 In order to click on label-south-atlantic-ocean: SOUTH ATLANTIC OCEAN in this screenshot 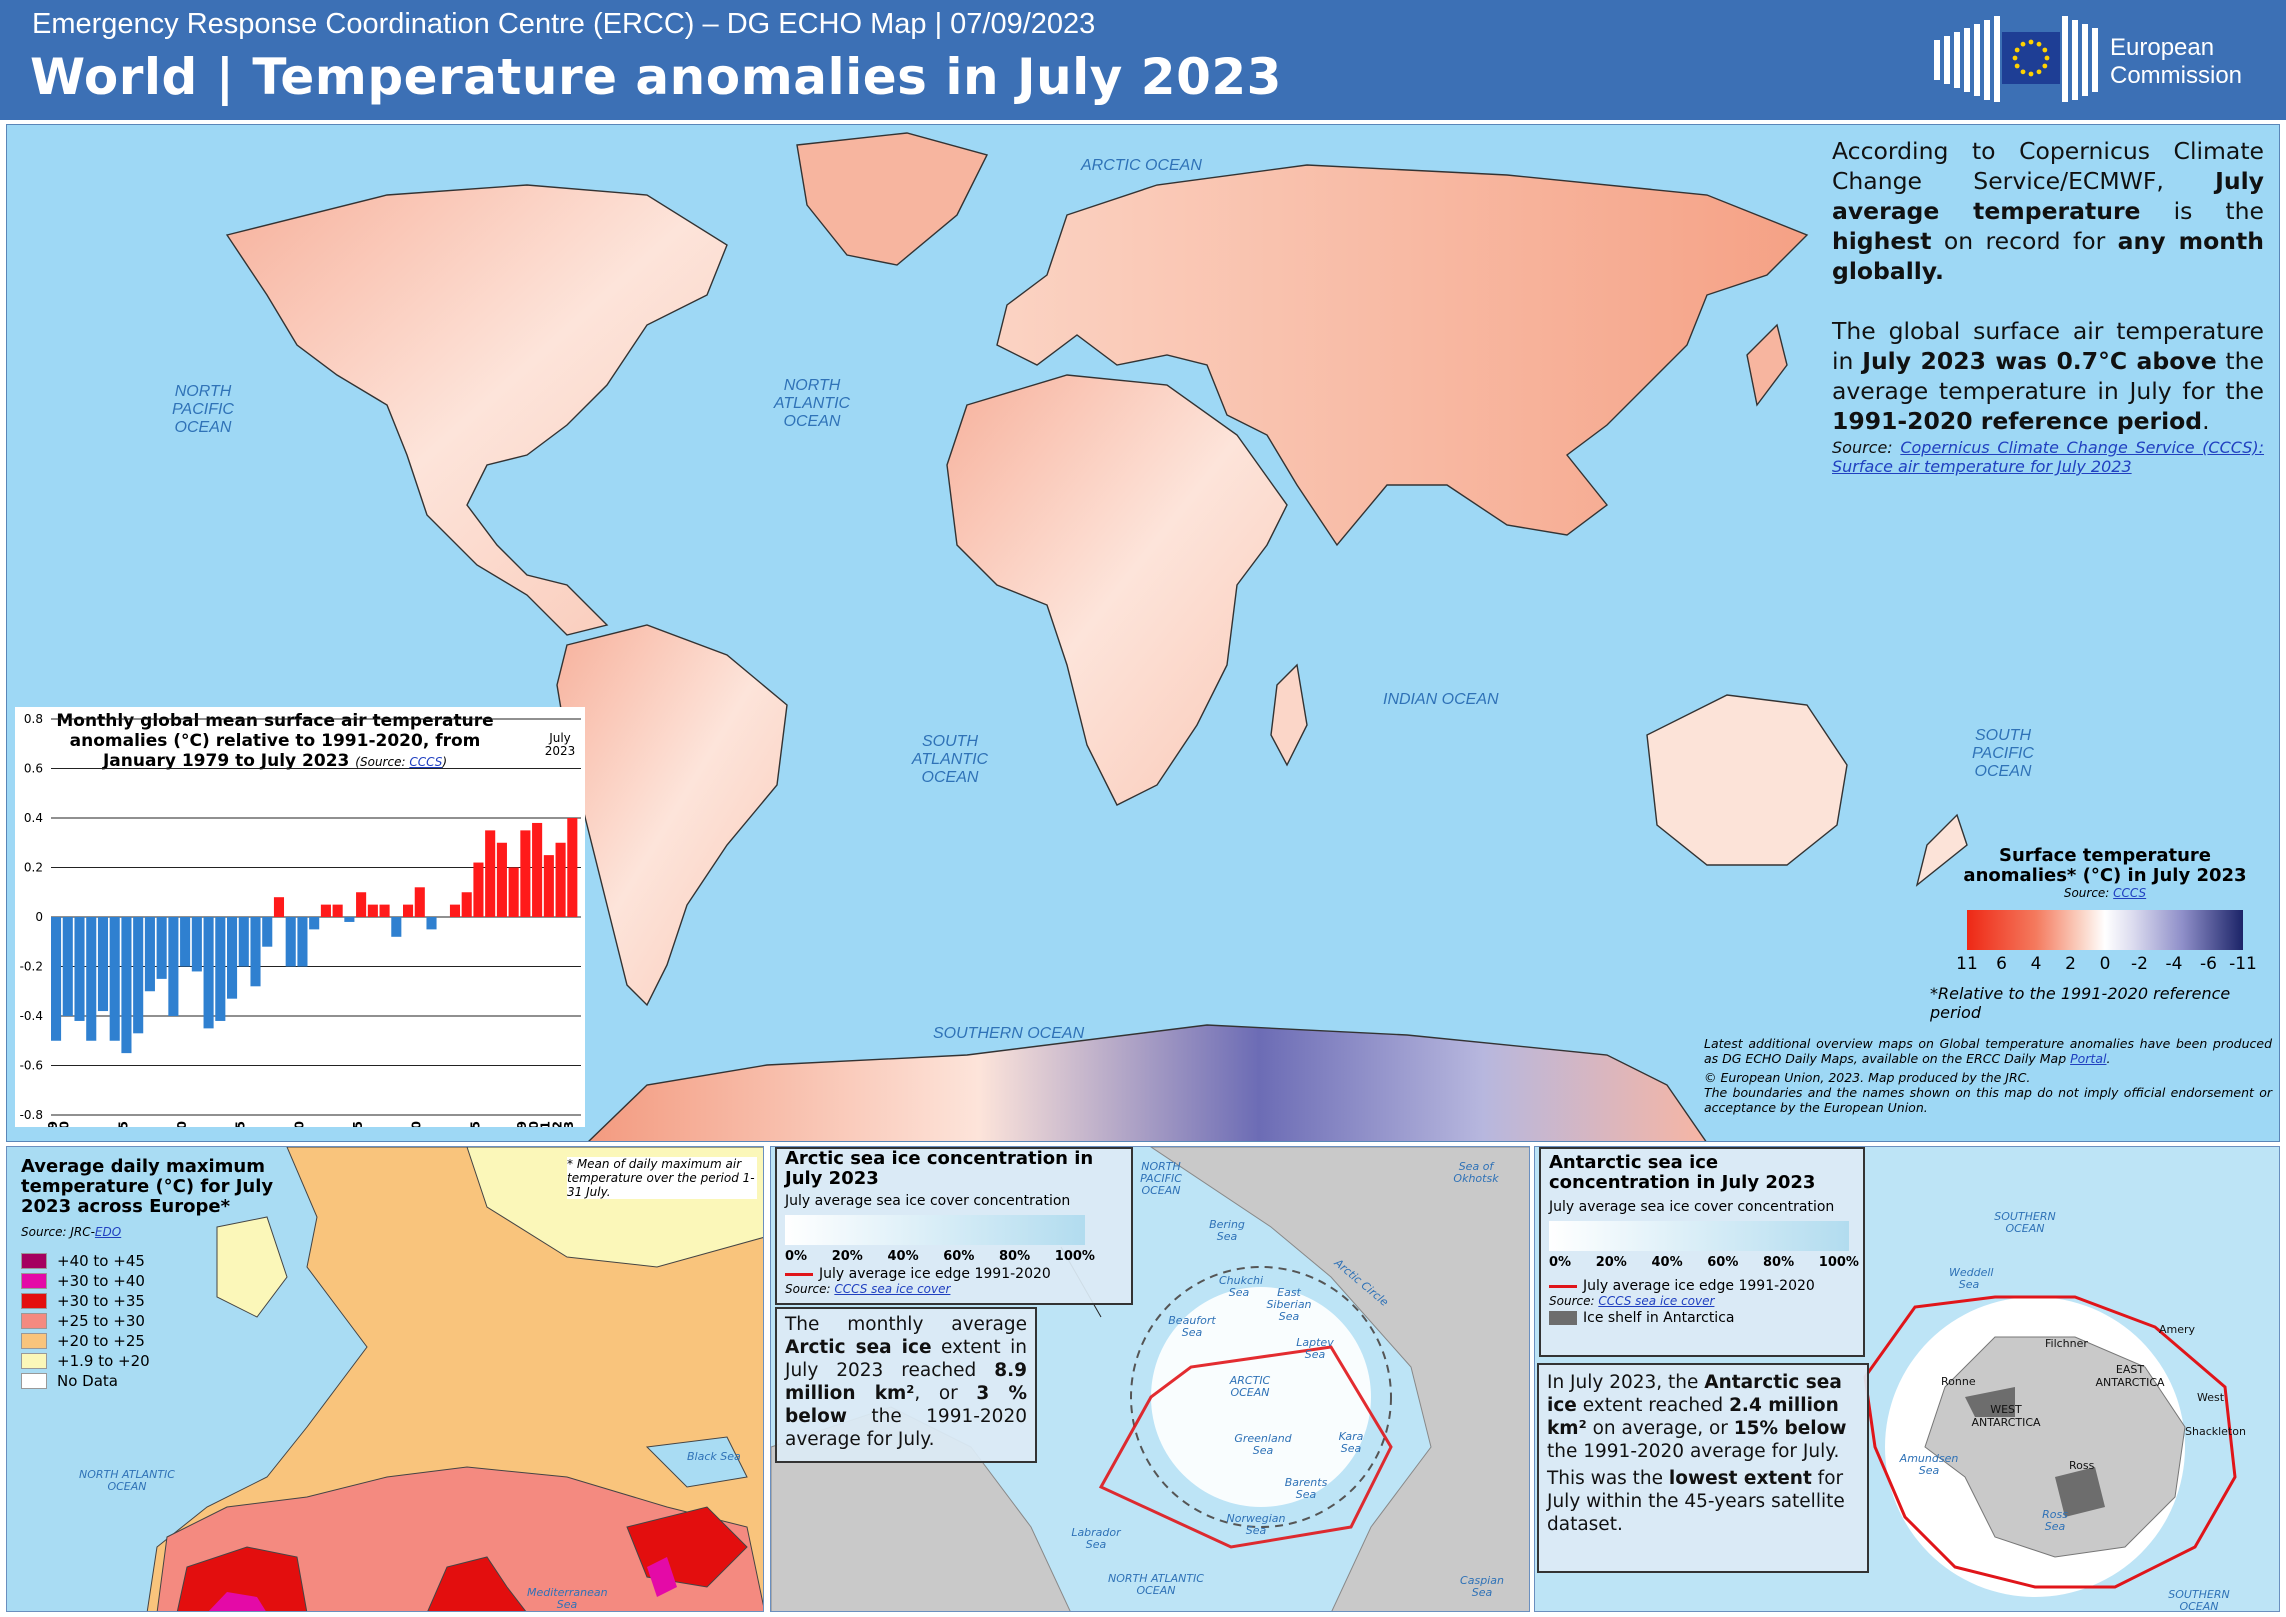, I will do `click(950, 759)`.